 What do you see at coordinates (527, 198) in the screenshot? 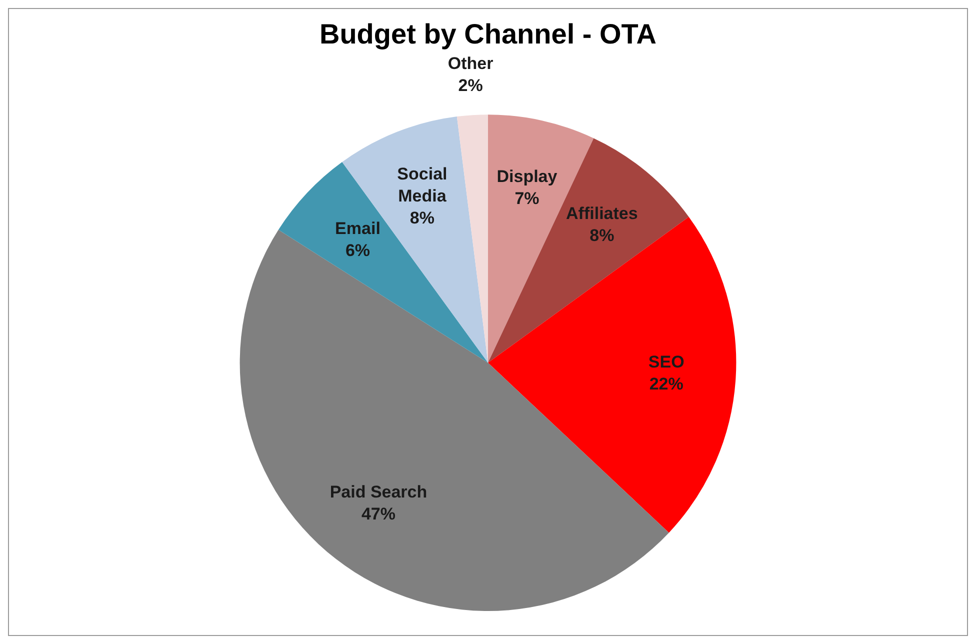
I see `data-label: 7%` at bounding box center [527, 198].